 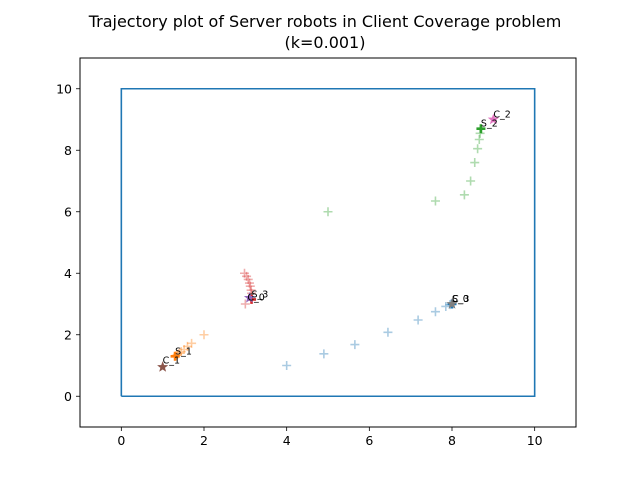 I want to click on annotation-label: C_3, so click(x=460, y=299).